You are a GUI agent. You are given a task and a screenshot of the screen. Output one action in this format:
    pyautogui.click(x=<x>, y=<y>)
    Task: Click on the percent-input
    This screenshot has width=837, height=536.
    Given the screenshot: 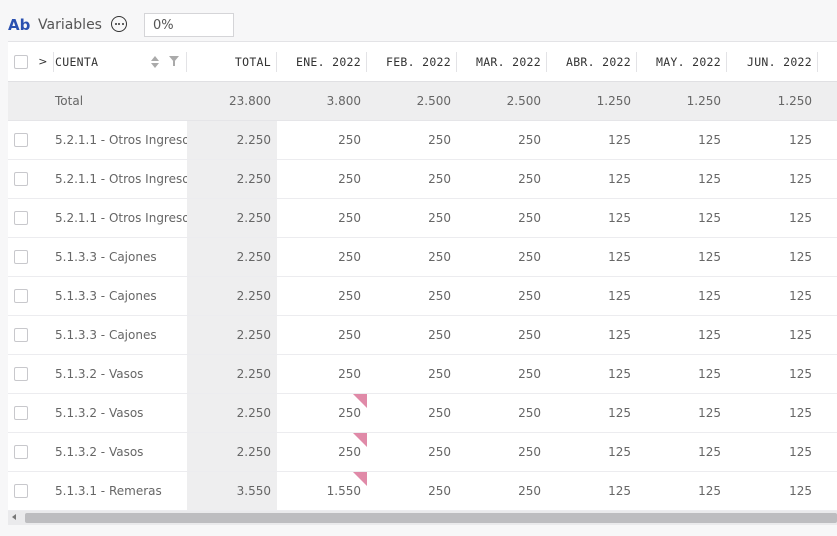 What is the action you would take?
    pyautogui.click(x=189, y=25)
    